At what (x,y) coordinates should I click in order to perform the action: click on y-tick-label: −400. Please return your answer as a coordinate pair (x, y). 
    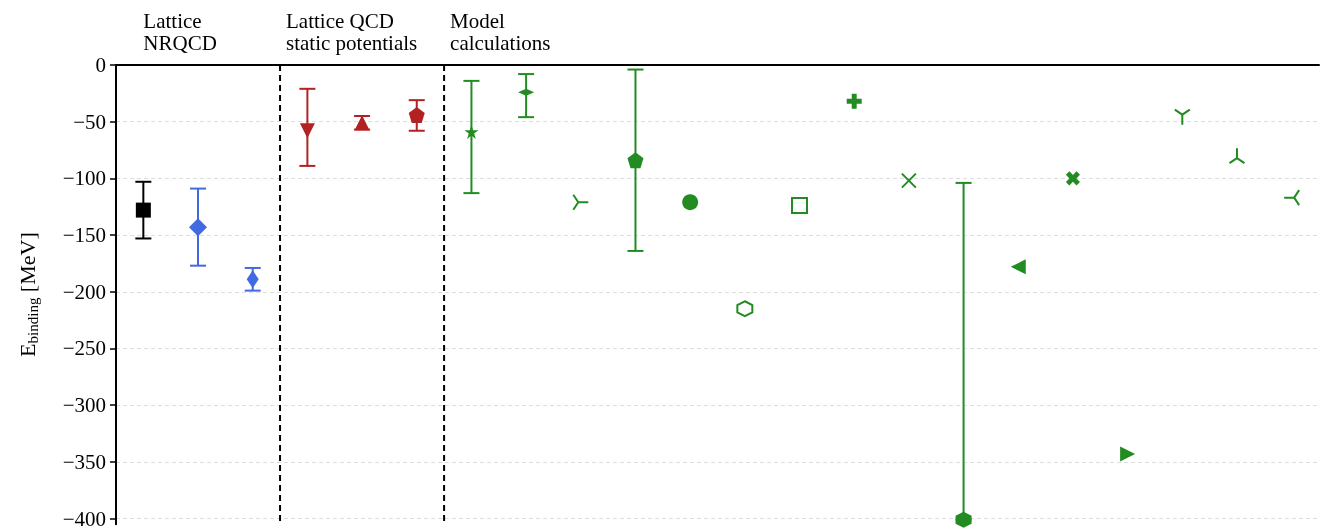
    Looking at the image, I should click on (84, 517).